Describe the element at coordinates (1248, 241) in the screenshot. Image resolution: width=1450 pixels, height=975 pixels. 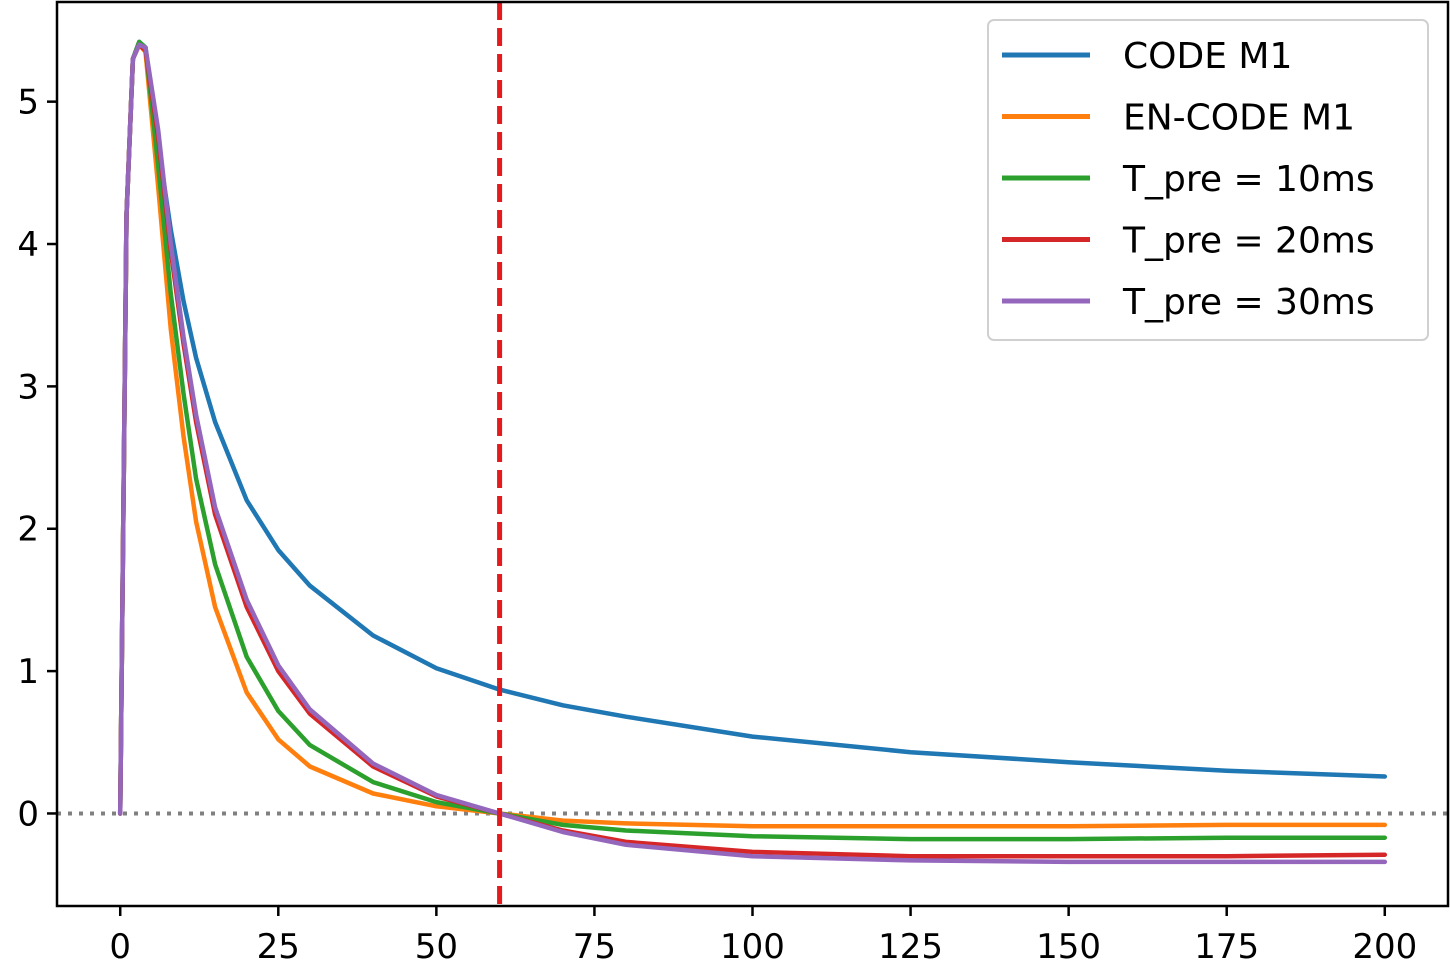
I see `legend-label: T_pre = 20ms` at that location.